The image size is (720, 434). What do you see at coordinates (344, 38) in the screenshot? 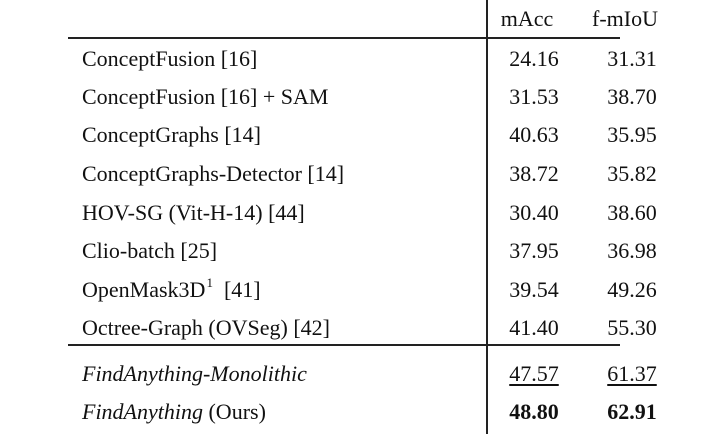
I see `header-rule` at bounding box center [344, 38].